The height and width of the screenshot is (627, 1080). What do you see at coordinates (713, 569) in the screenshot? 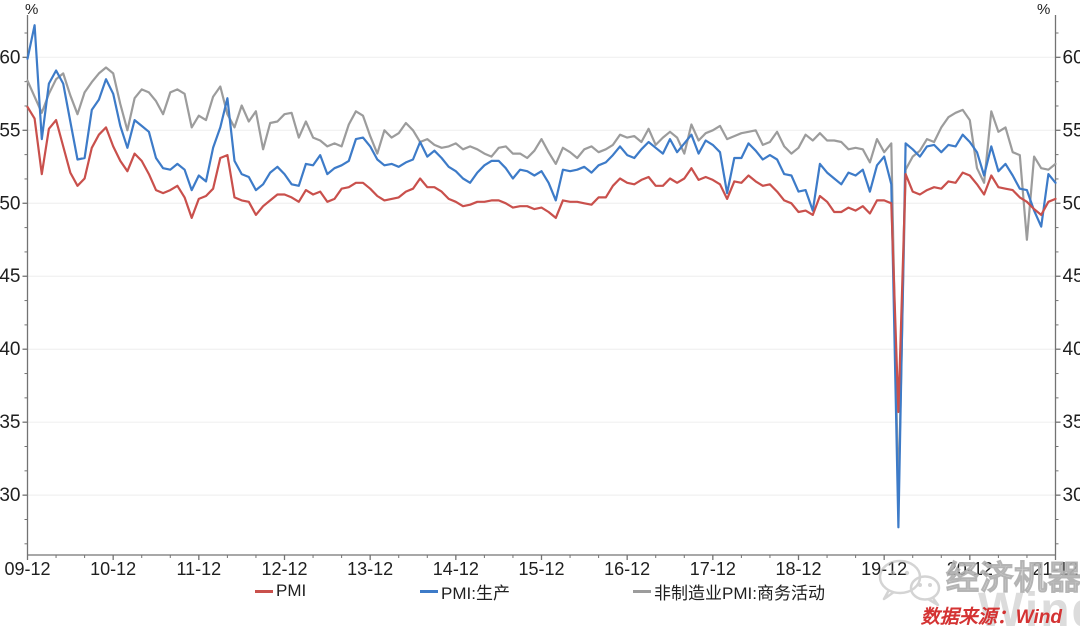
I see `svg-text: 17-12` at bounding box center [713, 569].